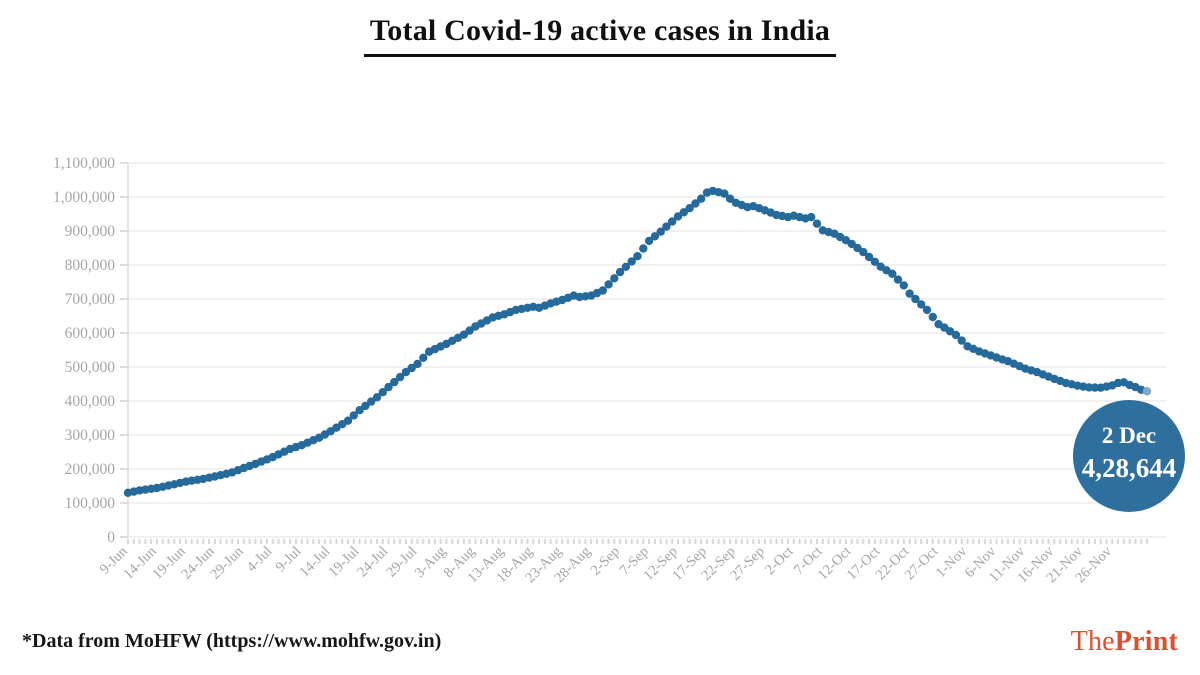 The height and width of the screenshot is (675, 1200). I want to click on y-tick-label: 300,000, so click(90, 435).